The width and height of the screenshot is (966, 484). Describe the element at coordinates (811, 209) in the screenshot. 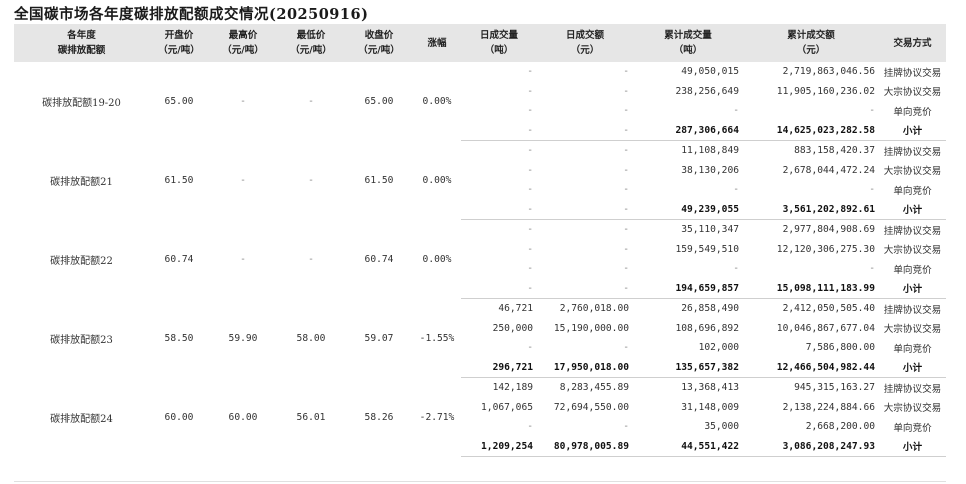

I see `cumulative-amount: 3,561,202,892.61` at that location.